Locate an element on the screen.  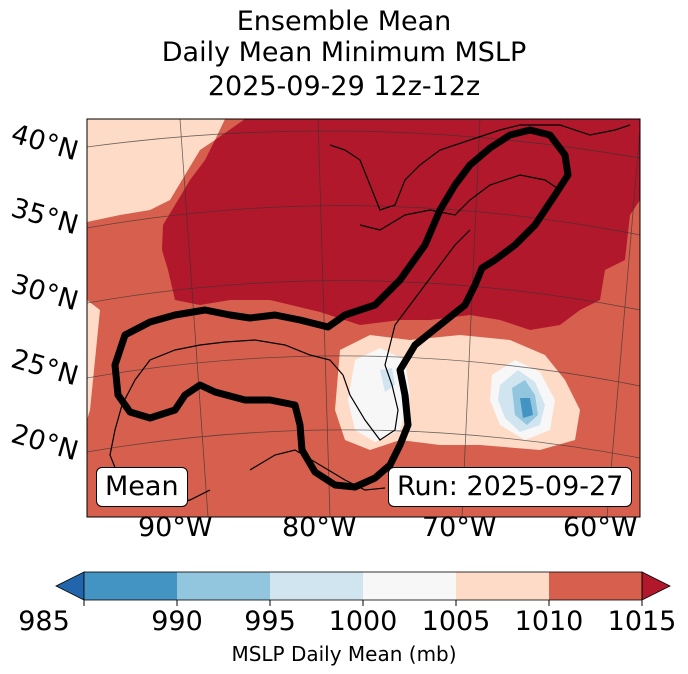
lon-label-70: 70°W is located at coordinates (459, 527).